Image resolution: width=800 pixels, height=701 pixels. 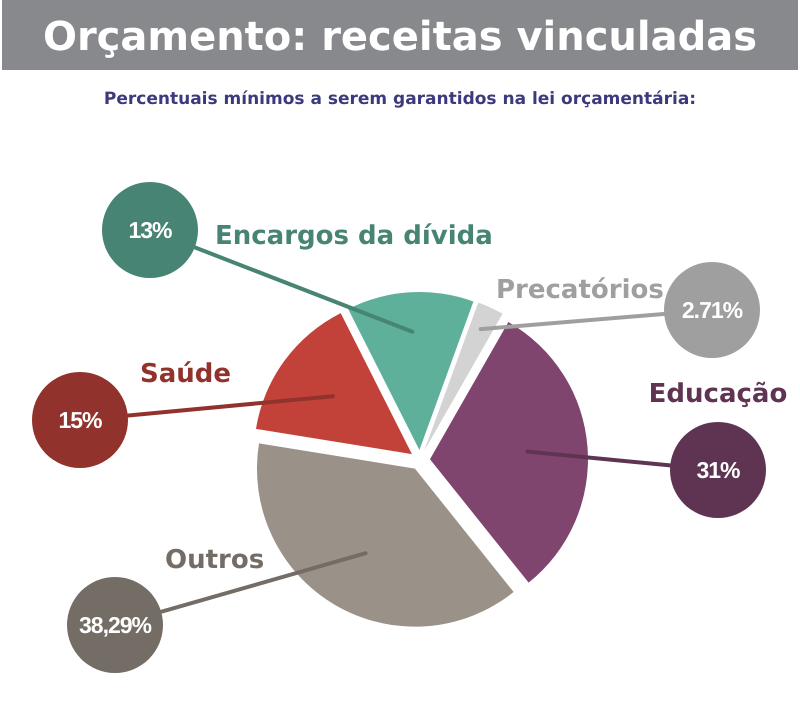 What do you see at coordinates (400, 37) in the screenshot?
I see `chart-title: Orçamento: receitas vinculadas` at bounding box center [400, 37].